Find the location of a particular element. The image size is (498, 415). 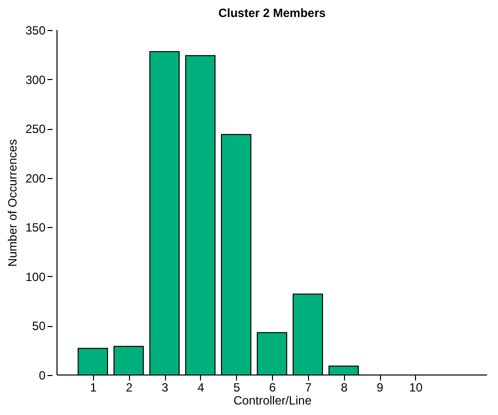

y-tick-label: 150 is located at coordinates (35, 227).